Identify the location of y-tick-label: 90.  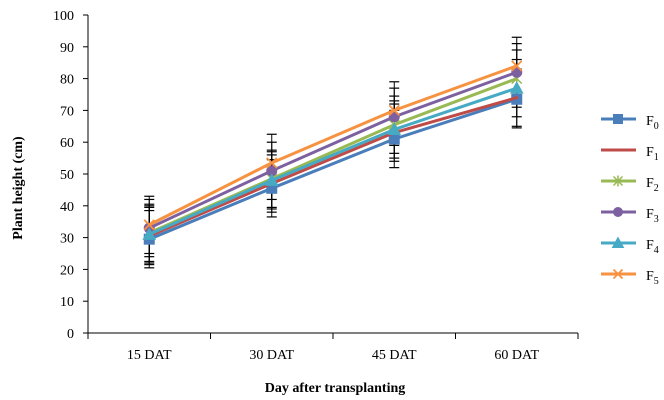
(67, 48).